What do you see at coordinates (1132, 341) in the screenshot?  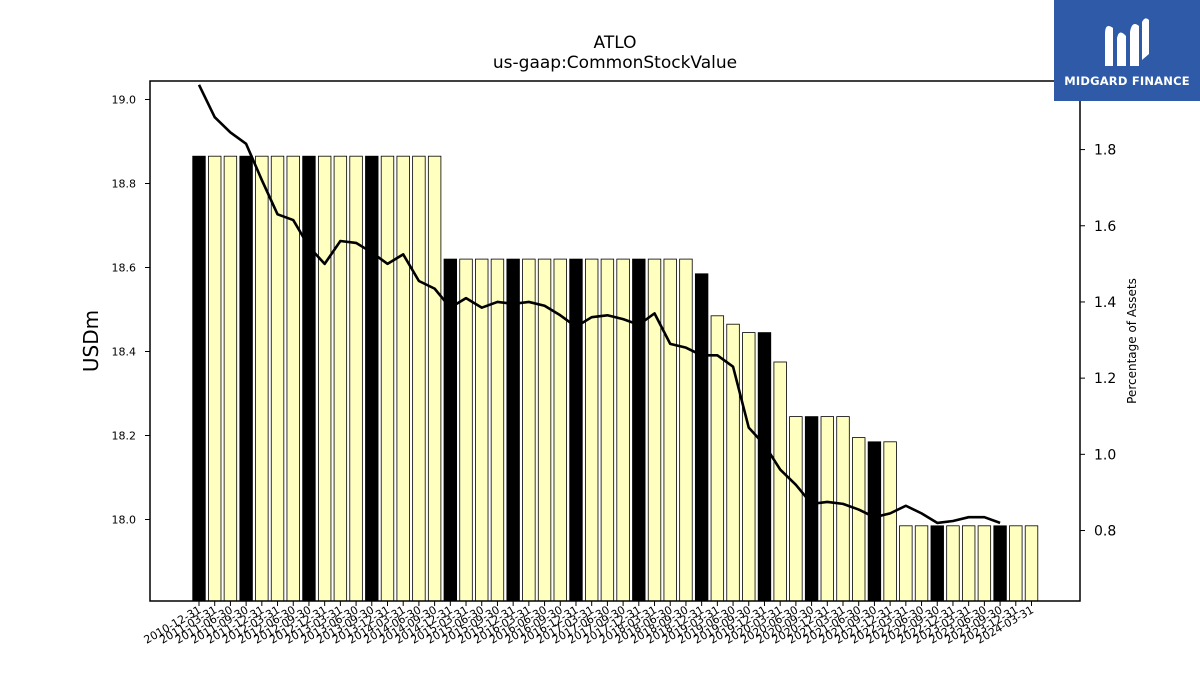 I see `y2-axis-label: Percentage of Assets` at bounding box center [1132, 341].